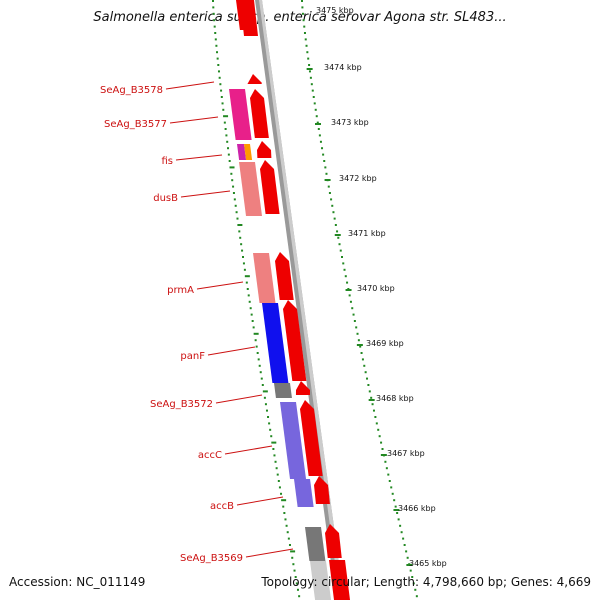  Describe the element at coordinates (428, 563) in the screenshot. I see `kbp-label-3465: 3465 kbp` at that location.